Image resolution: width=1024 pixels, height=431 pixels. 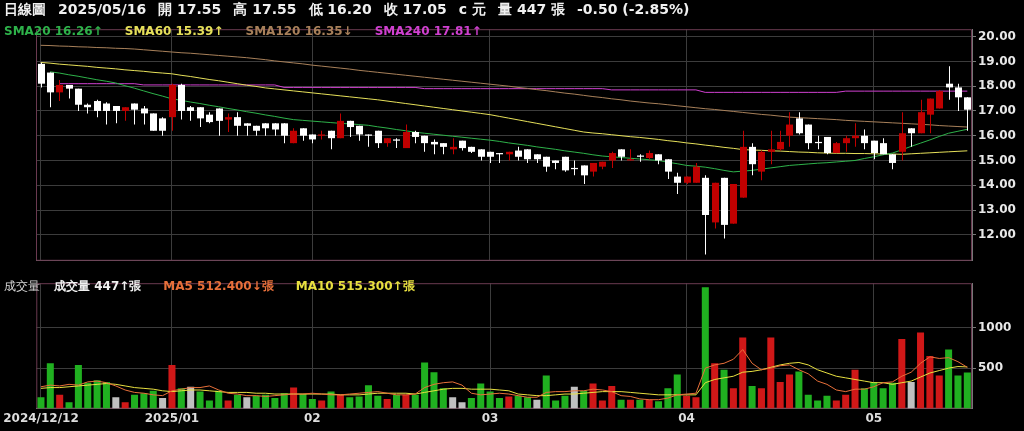 What do you see at coordinates (997, 134) in the screenshot?
I see `y-tick-label: 16.00` at bounding box center [997, 134].